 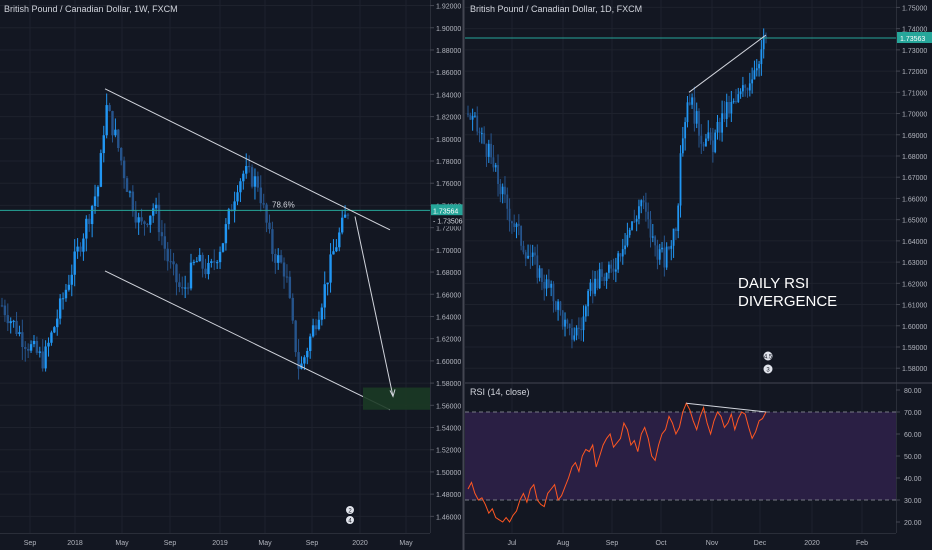 I want to click on weekly-price-tick: 1.50000, so click(x=448, y=473).